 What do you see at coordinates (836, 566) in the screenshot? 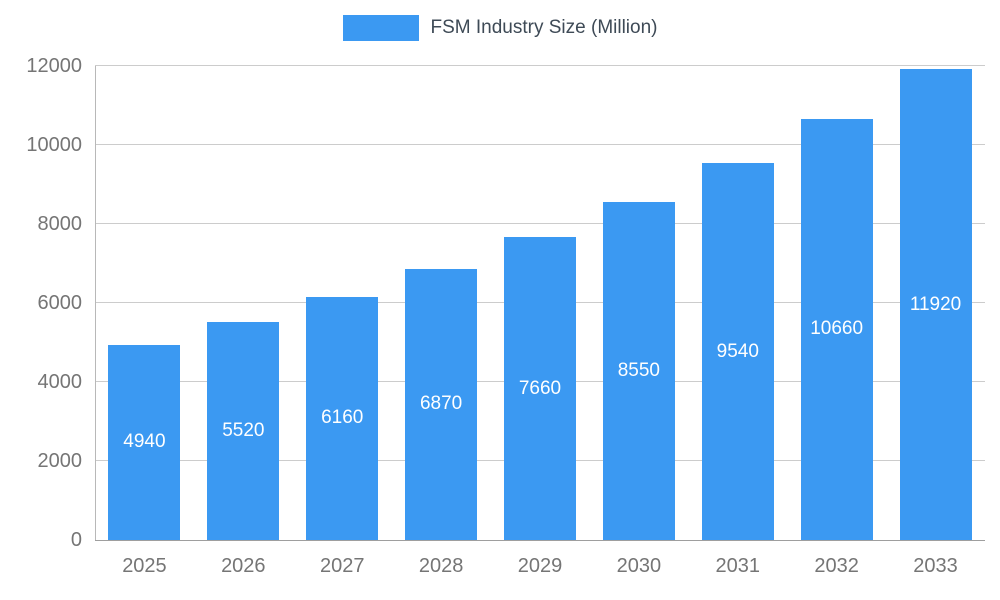
I see `x-tick-label: 2032` at bounding box center [836, 566].